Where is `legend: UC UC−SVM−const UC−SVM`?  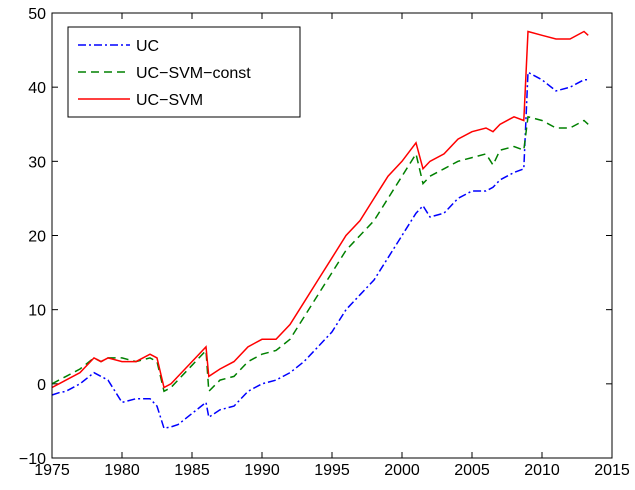 legend: UC UC−SVM−const UC−SVM is located at coordinates (184, 72).